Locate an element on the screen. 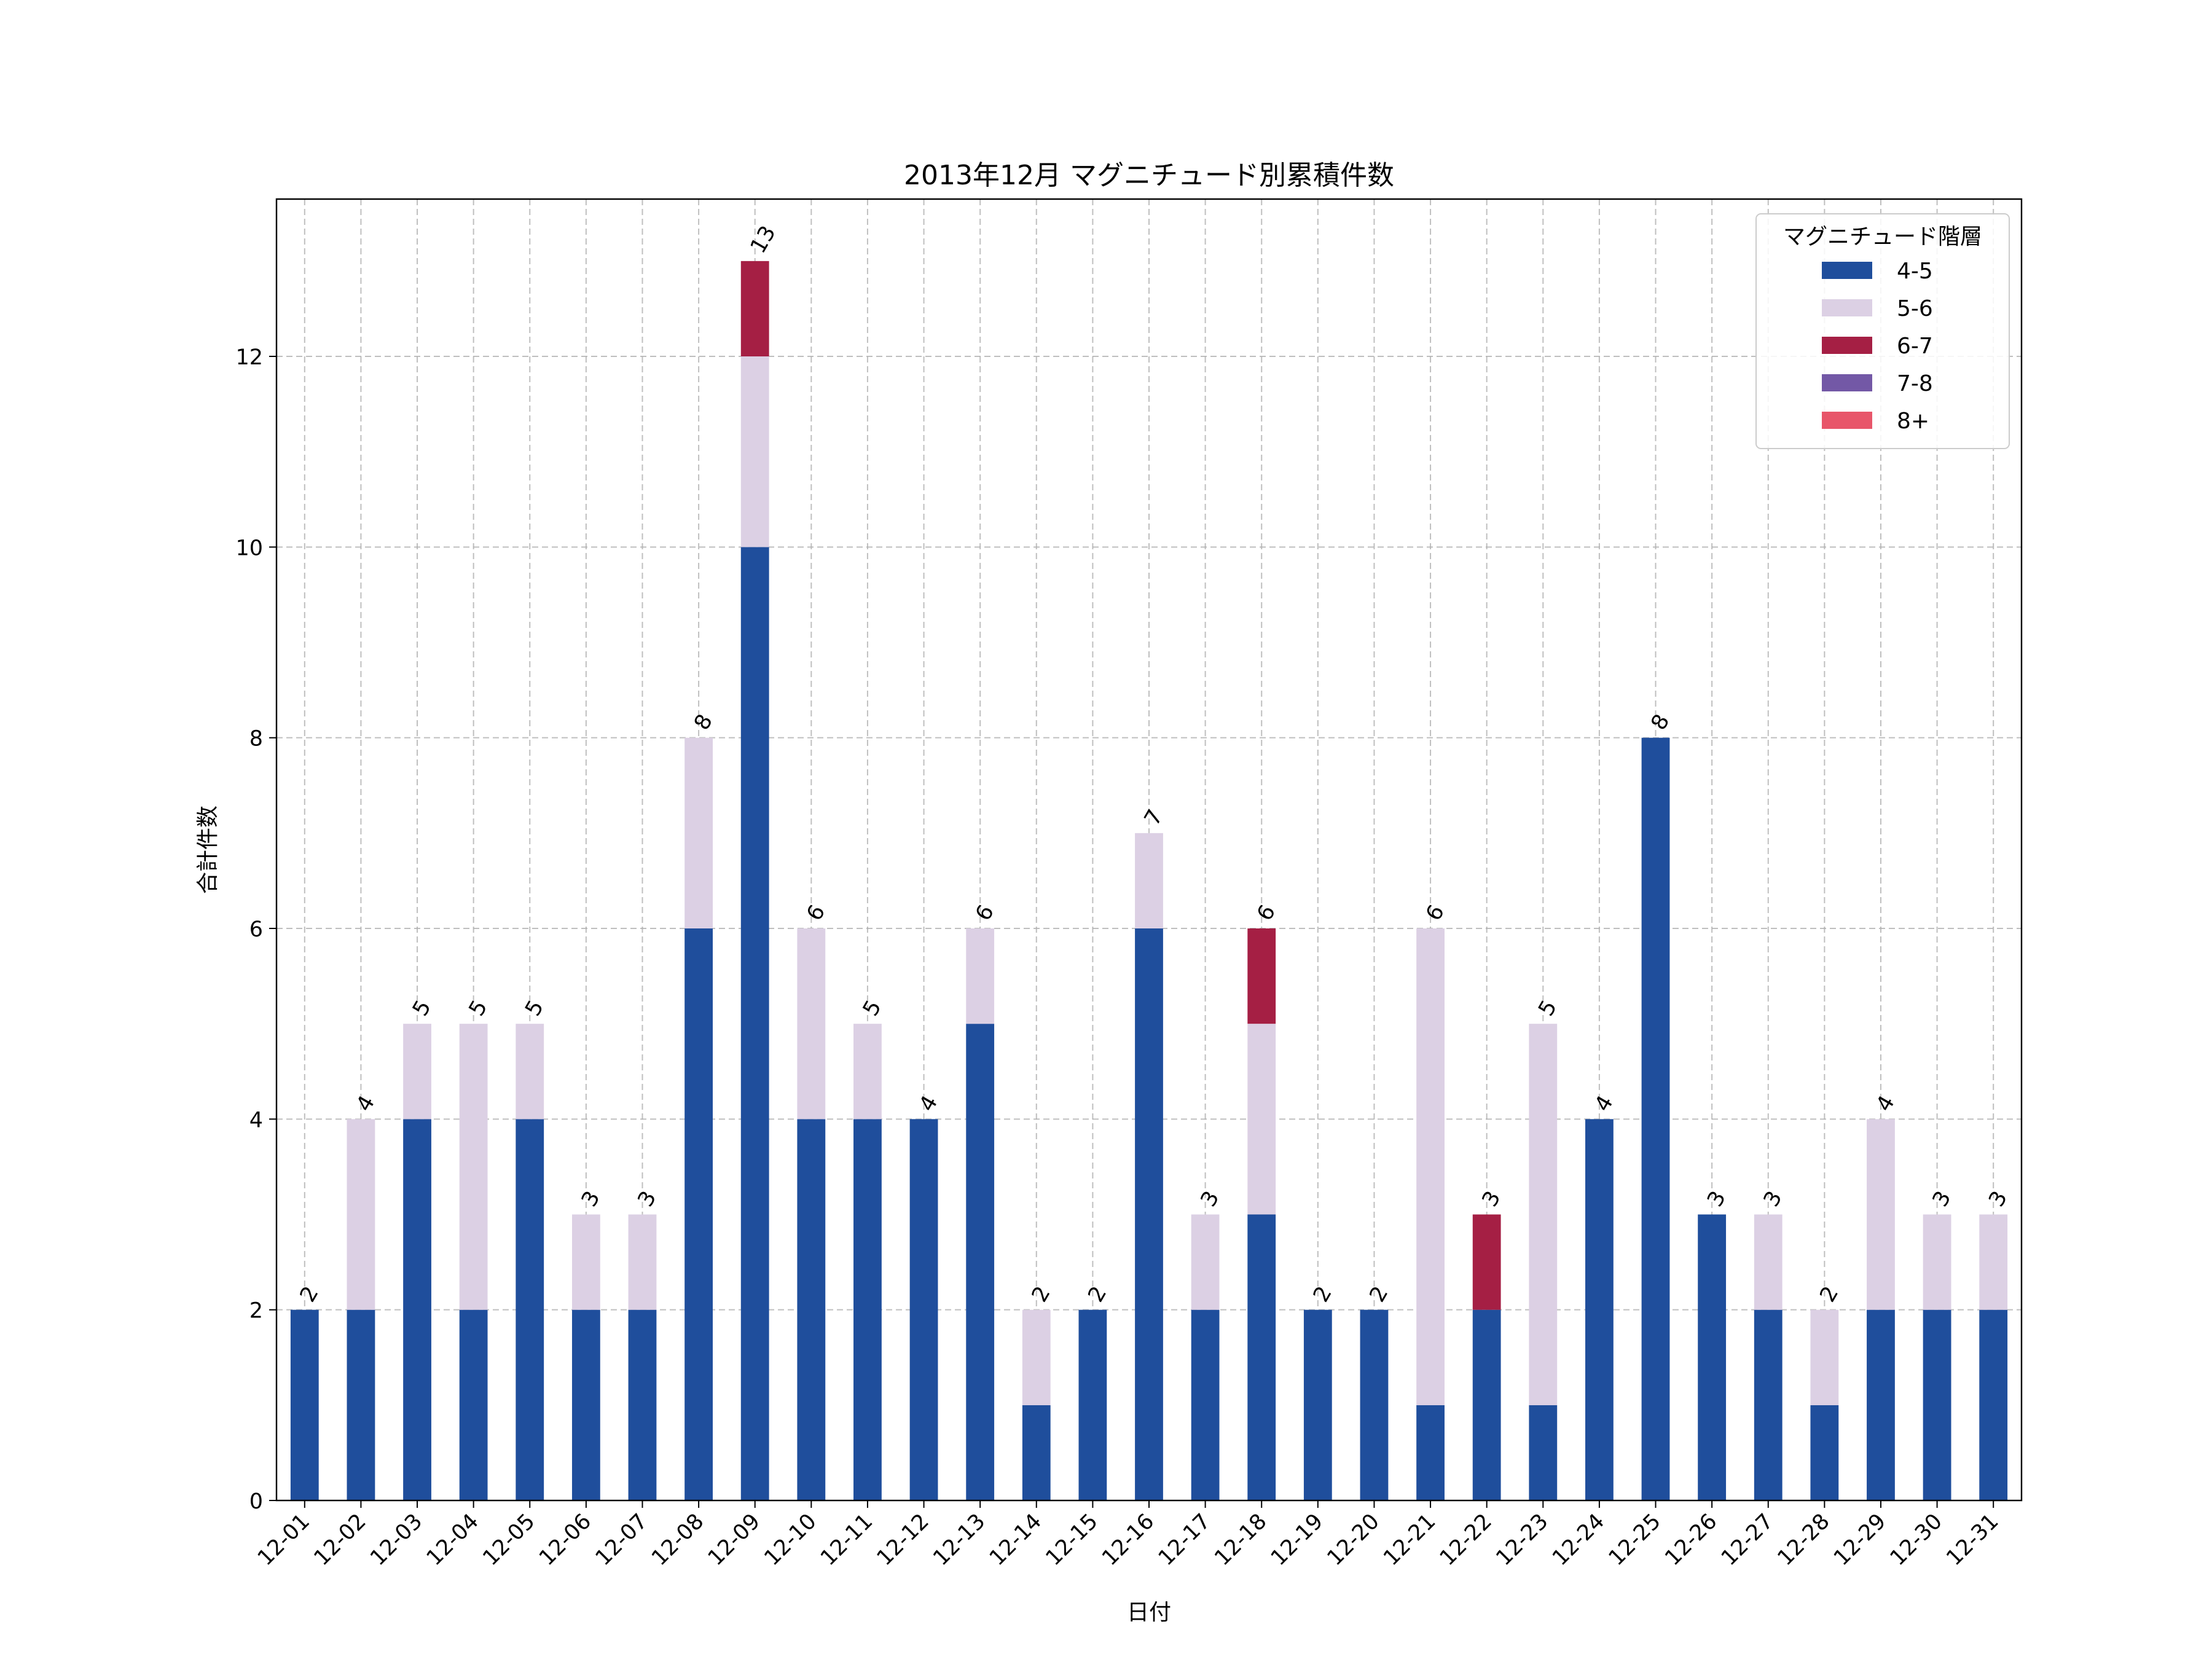 This screenshot has width=2212, height=1659. chart-title: 2013年12月 マグニチュード別累積件数 is located at coordinates (1149, 175).